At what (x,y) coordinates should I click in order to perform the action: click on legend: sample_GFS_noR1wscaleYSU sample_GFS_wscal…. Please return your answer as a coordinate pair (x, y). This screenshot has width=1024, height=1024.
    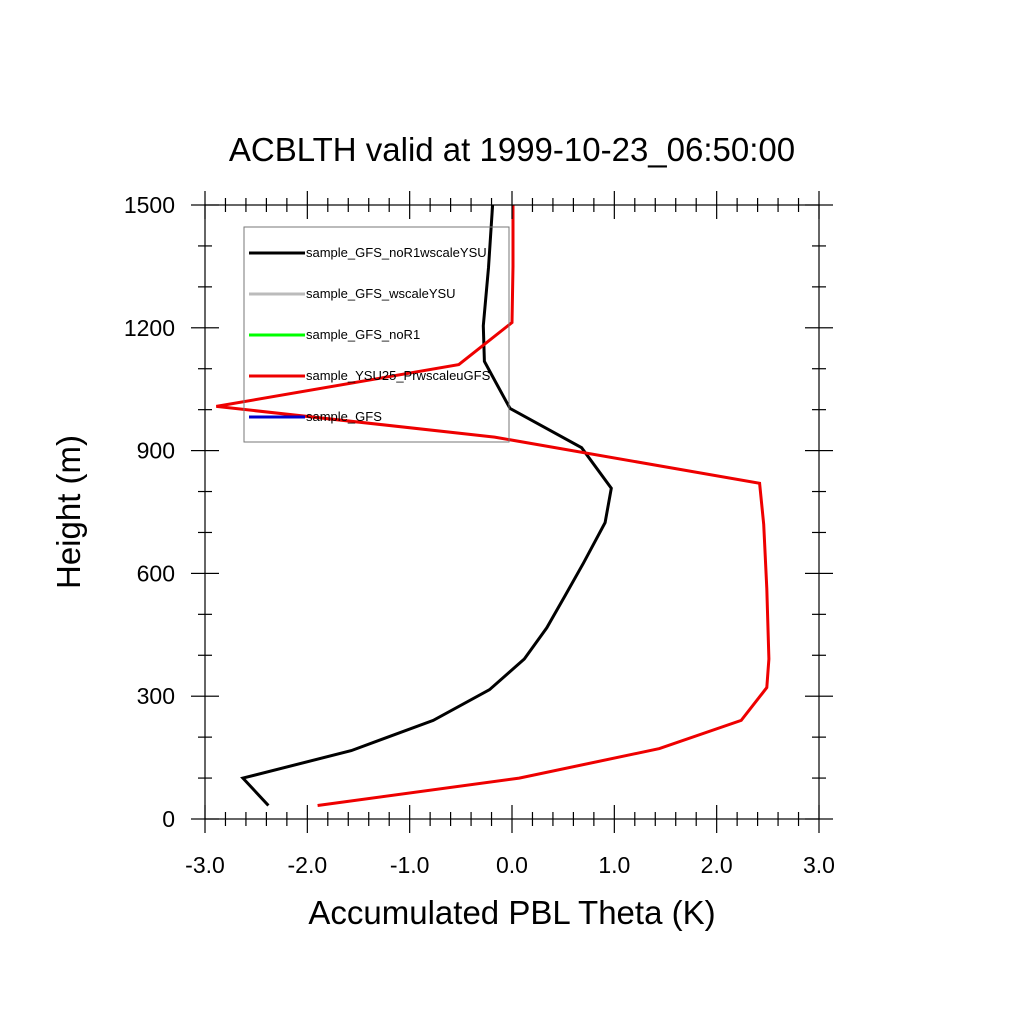
    Looking at the image, I should click on (376, 334).